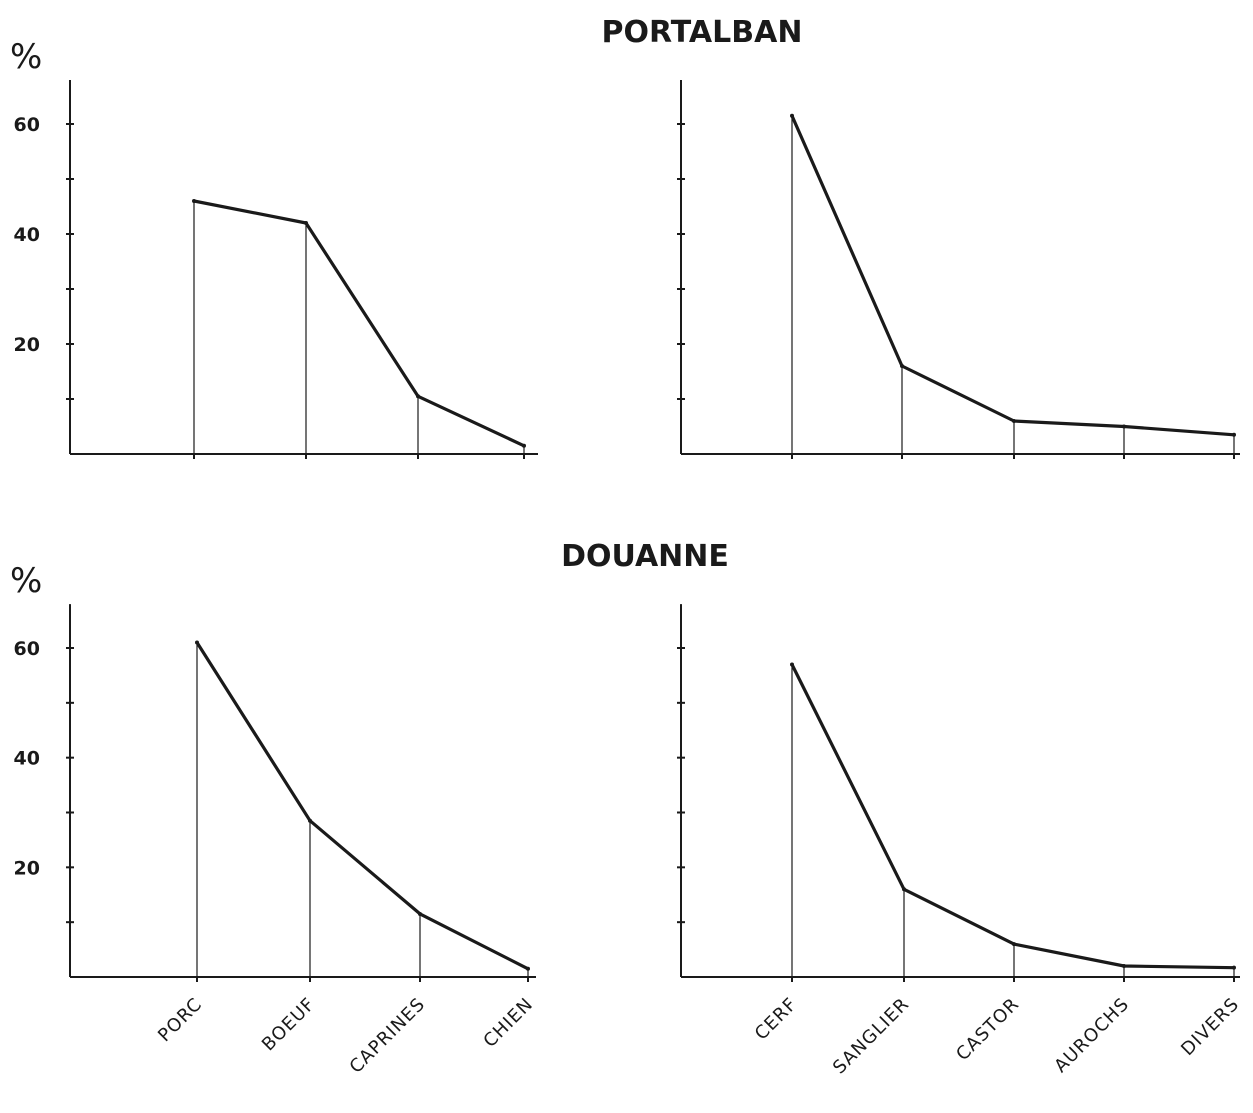 The height and width of the screenshot is (1113, 1253). Describe the element at coordinates (871, 1036) in the screenshot. I see `x-tick-label: SANGLIER` at that location.